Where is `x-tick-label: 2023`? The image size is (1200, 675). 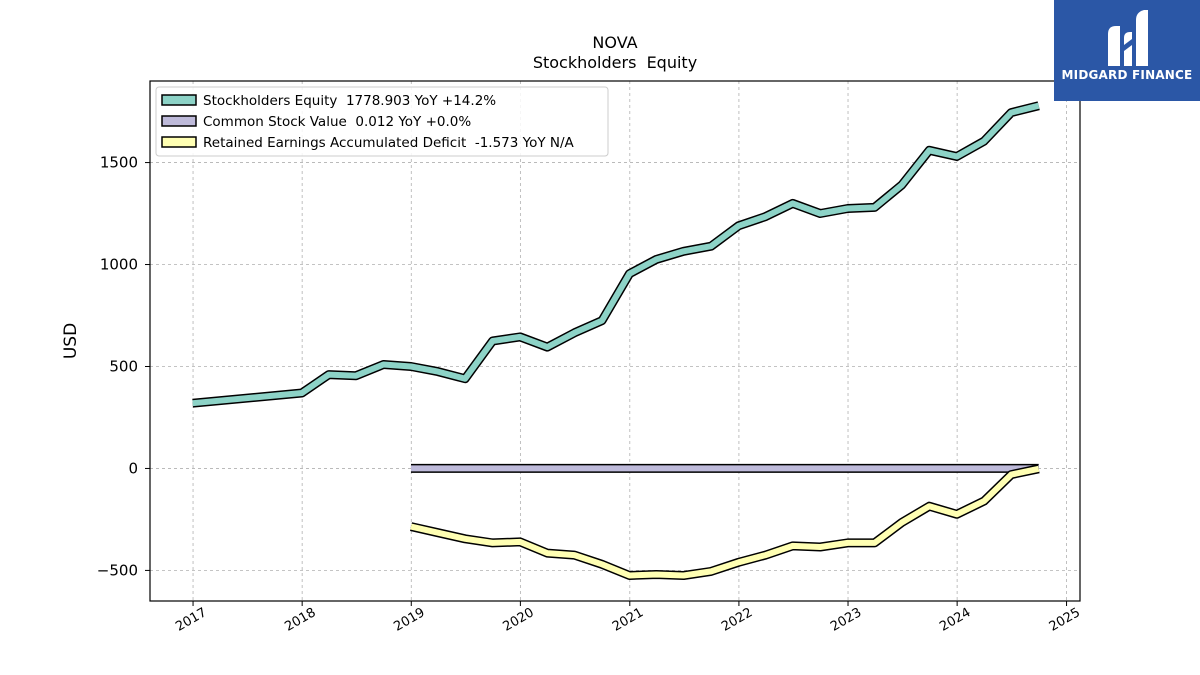 x-tick-label: 2023 is located at coordinates (846, 620).